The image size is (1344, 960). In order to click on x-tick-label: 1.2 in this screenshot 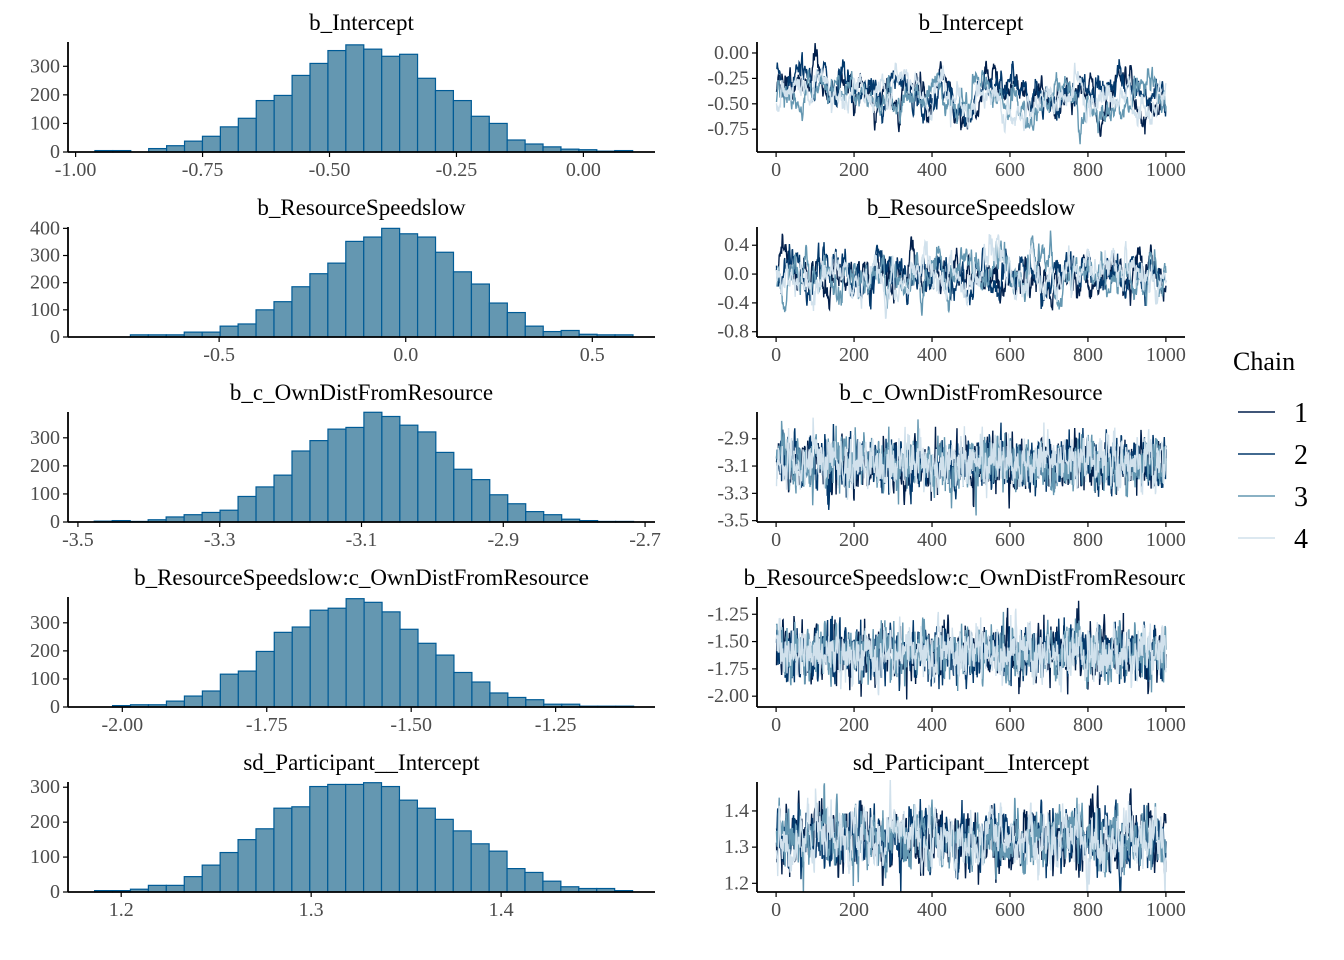, I will do `click(121, 910)`.